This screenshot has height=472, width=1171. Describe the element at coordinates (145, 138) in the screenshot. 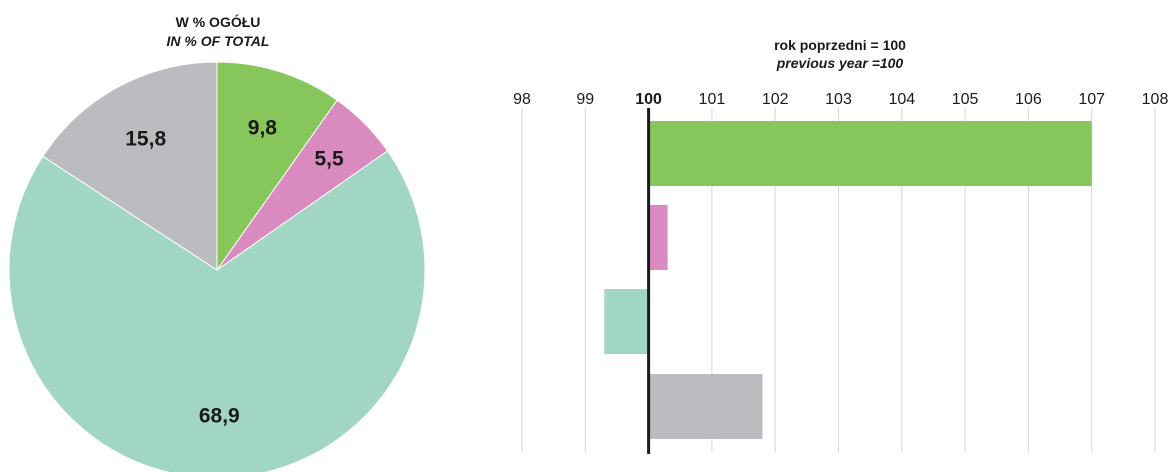

I see `pie-slice-label: 15,8` at that location.